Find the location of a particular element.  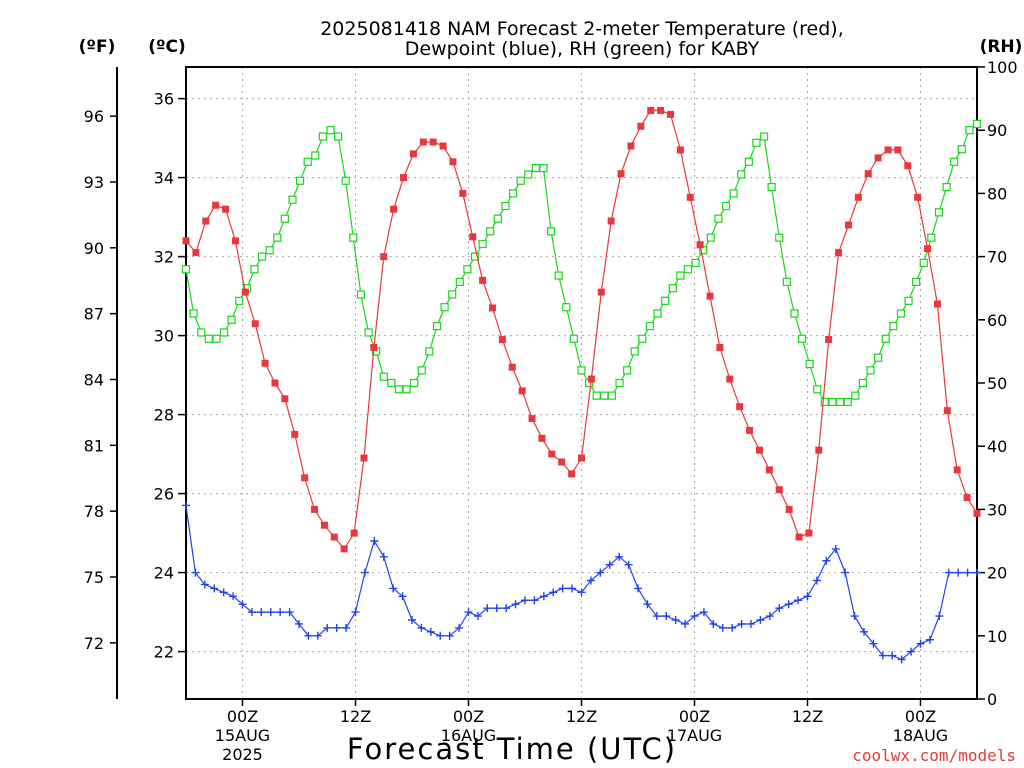

f-tick-label: 96 is located at coordinates (94, 116).